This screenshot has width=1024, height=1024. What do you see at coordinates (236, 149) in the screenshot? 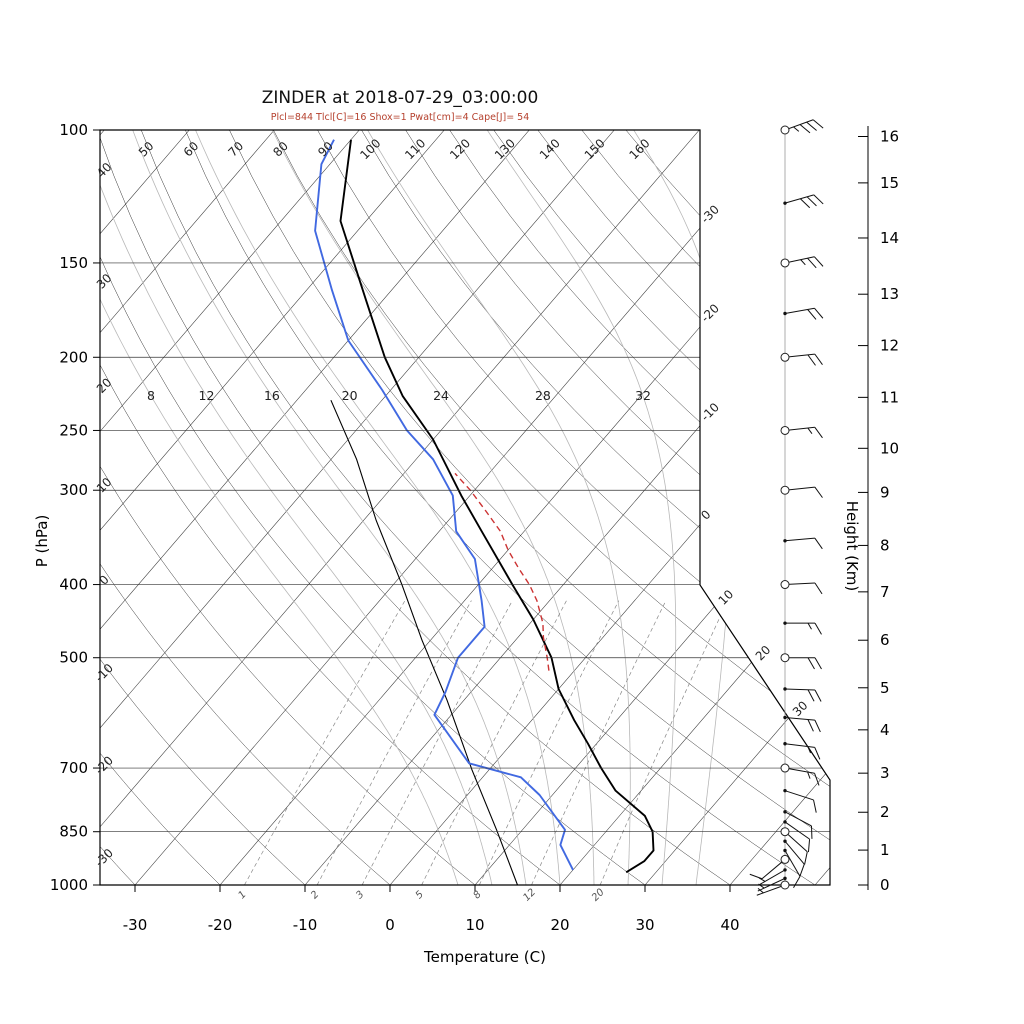
I see `svg-text: 70` at bounding box center [236, 149].